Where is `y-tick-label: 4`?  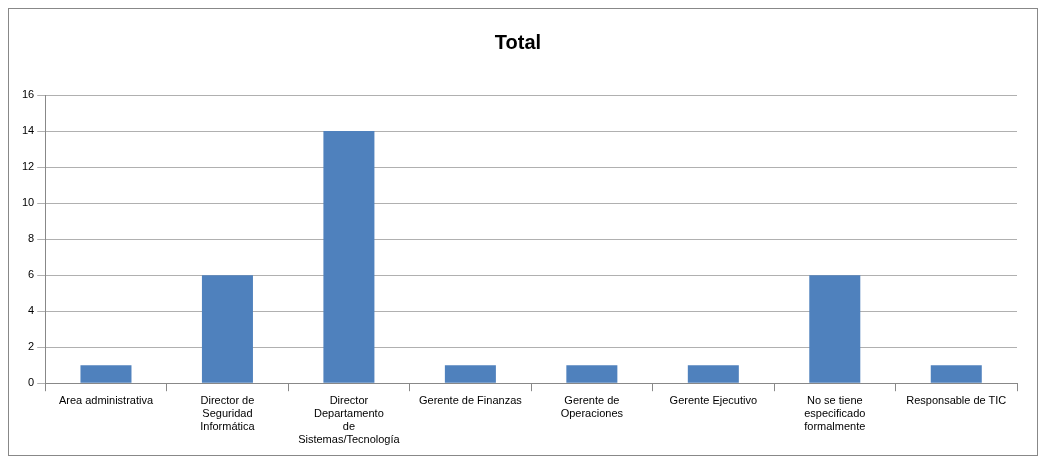 y-tick-label: 4 is located at coordinates (31, 310).